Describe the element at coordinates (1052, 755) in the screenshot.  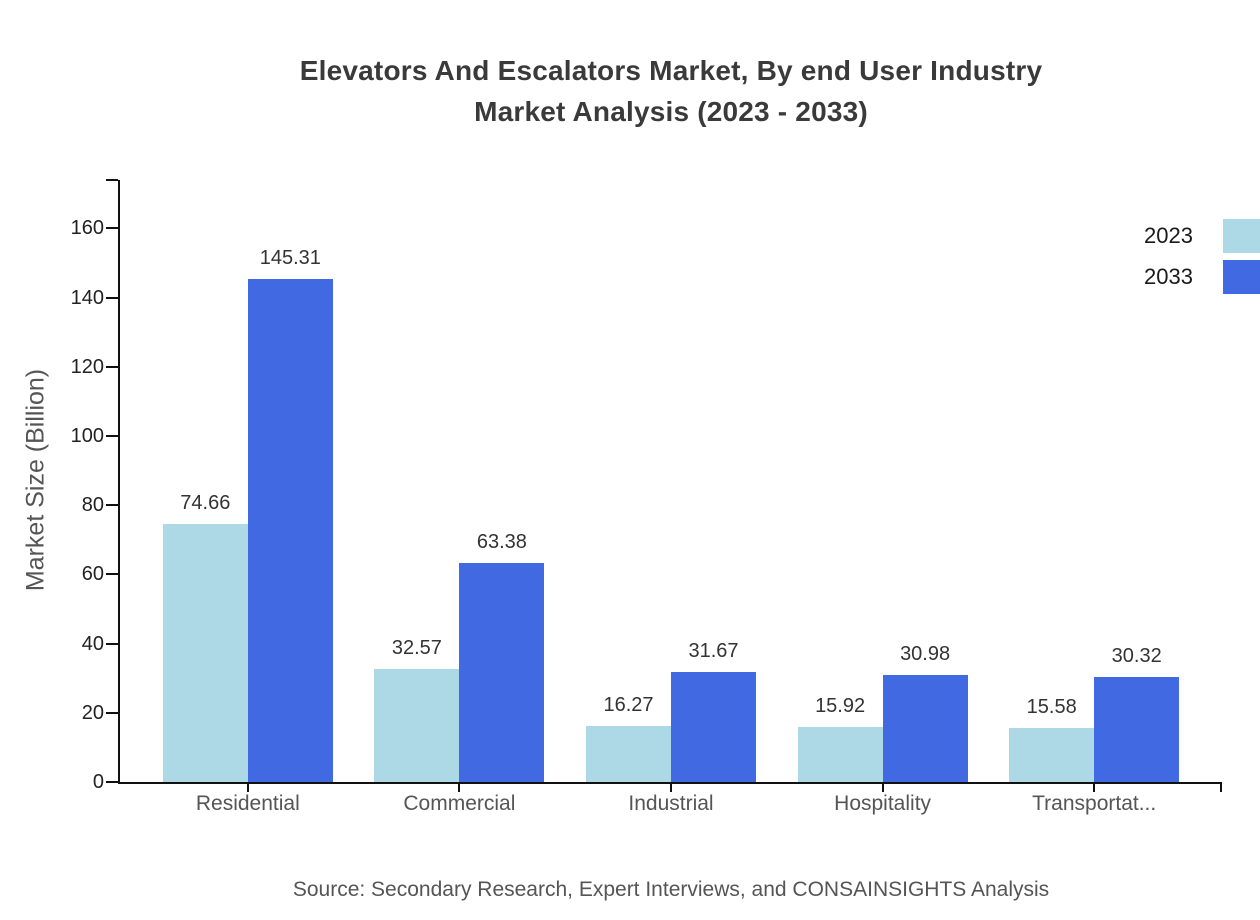
I see `bar-2023-transportat` at that location.